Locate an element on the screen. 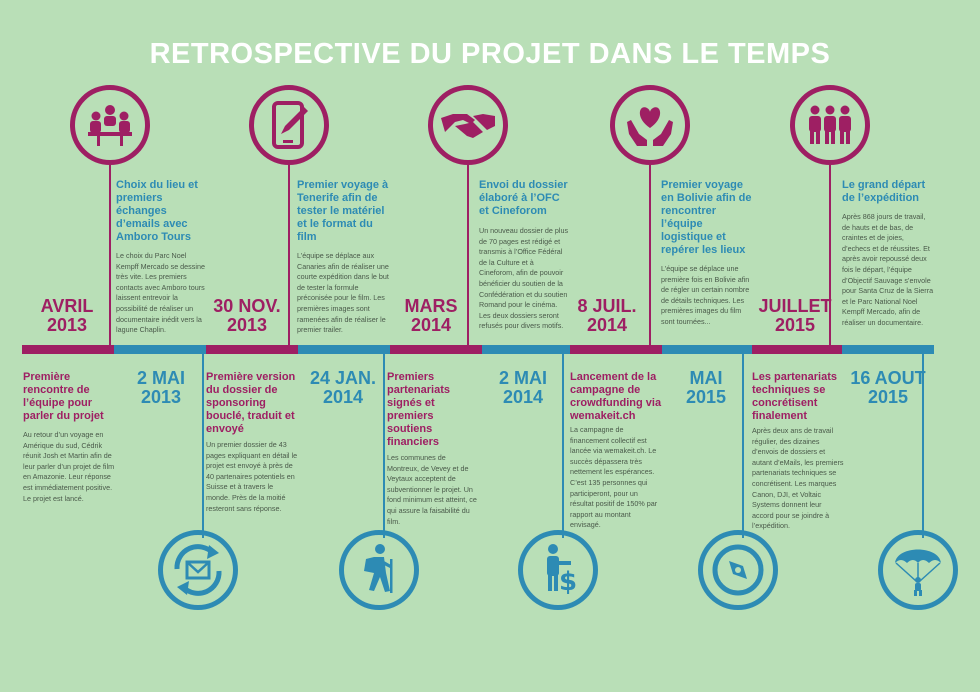 Image resolution: width=980 pixels, height=692 pixels. event-date: 2 MAI 2014 is located at coordinates (522, 387).